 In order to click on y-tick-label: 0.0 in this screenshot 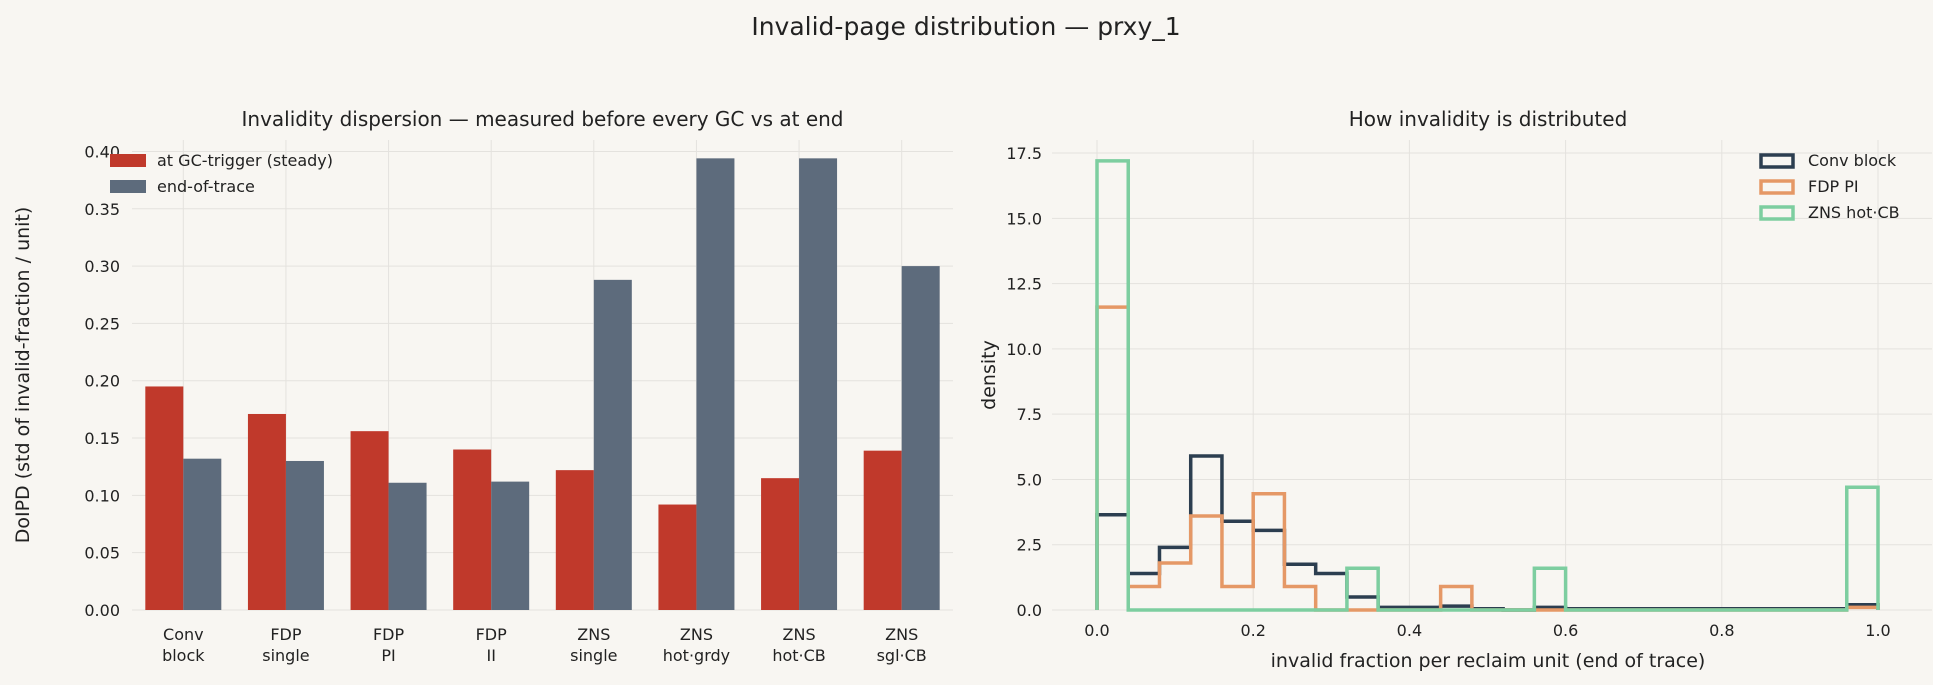, I will do `click(1029, 610)`.